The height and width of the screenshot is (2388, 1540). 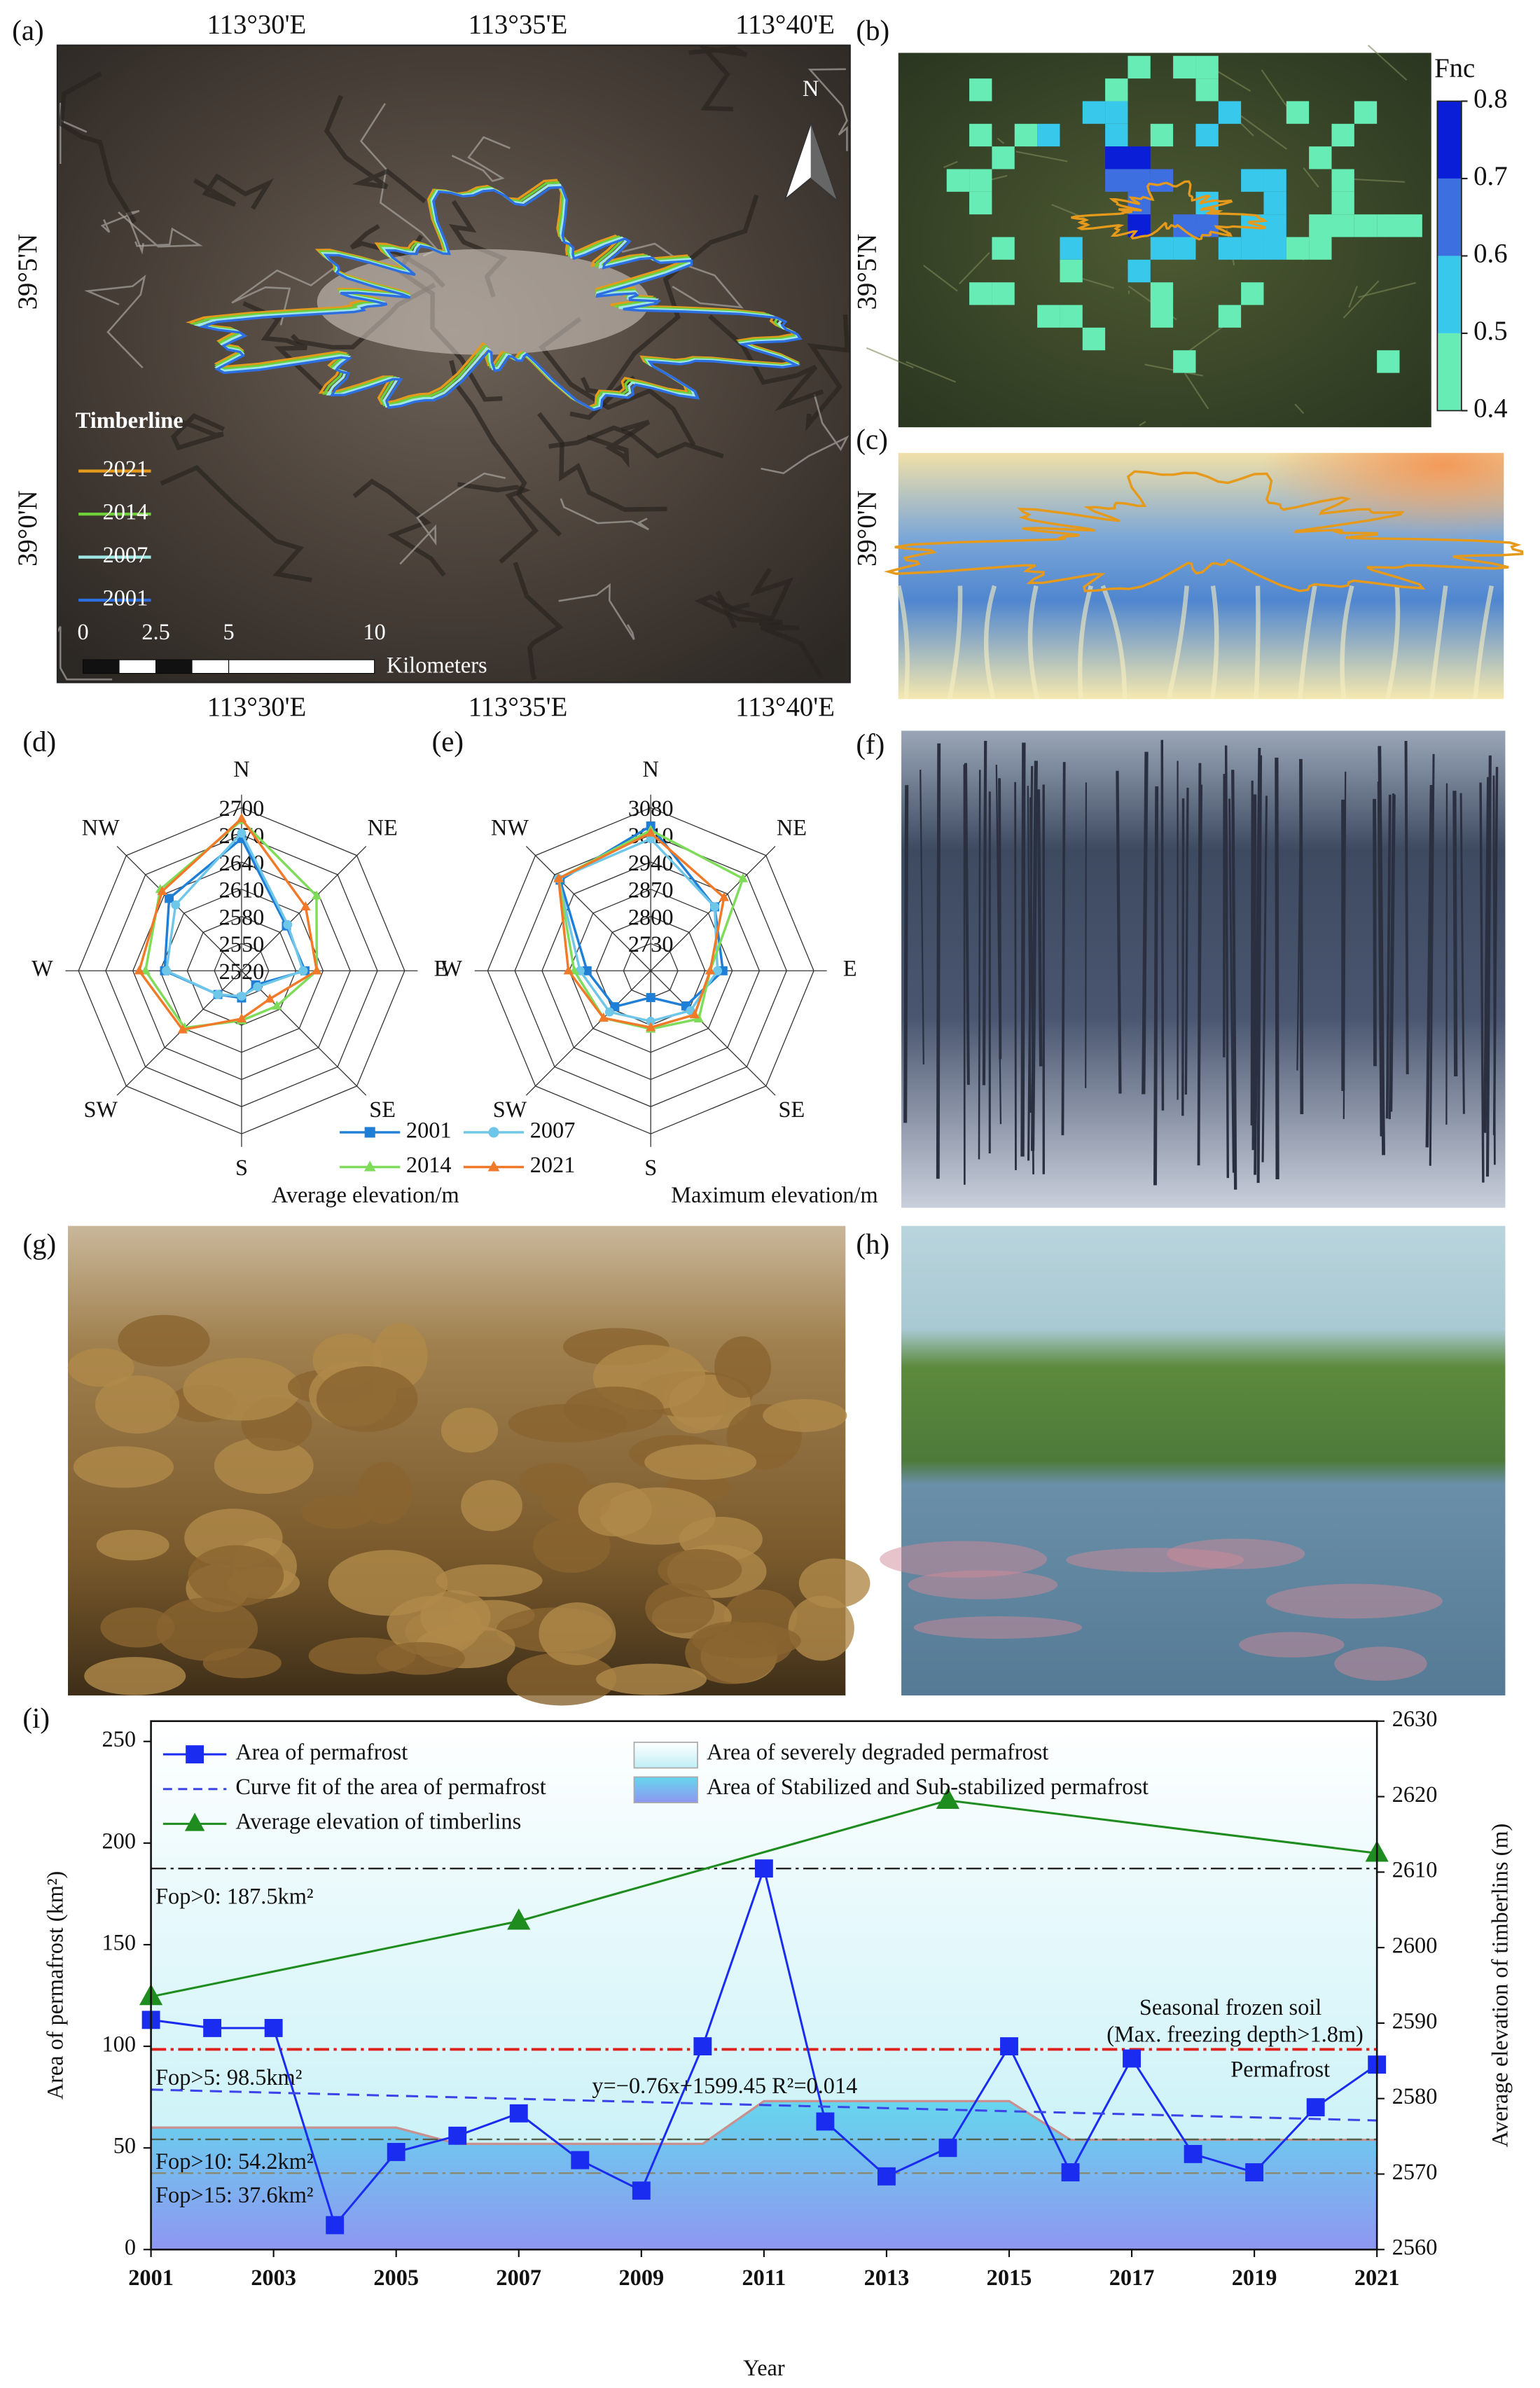 What do you see at coordinates (130, 2247) in the screenshot?
I see `y-tick-label: 0` at bounding box center [130, 2247].